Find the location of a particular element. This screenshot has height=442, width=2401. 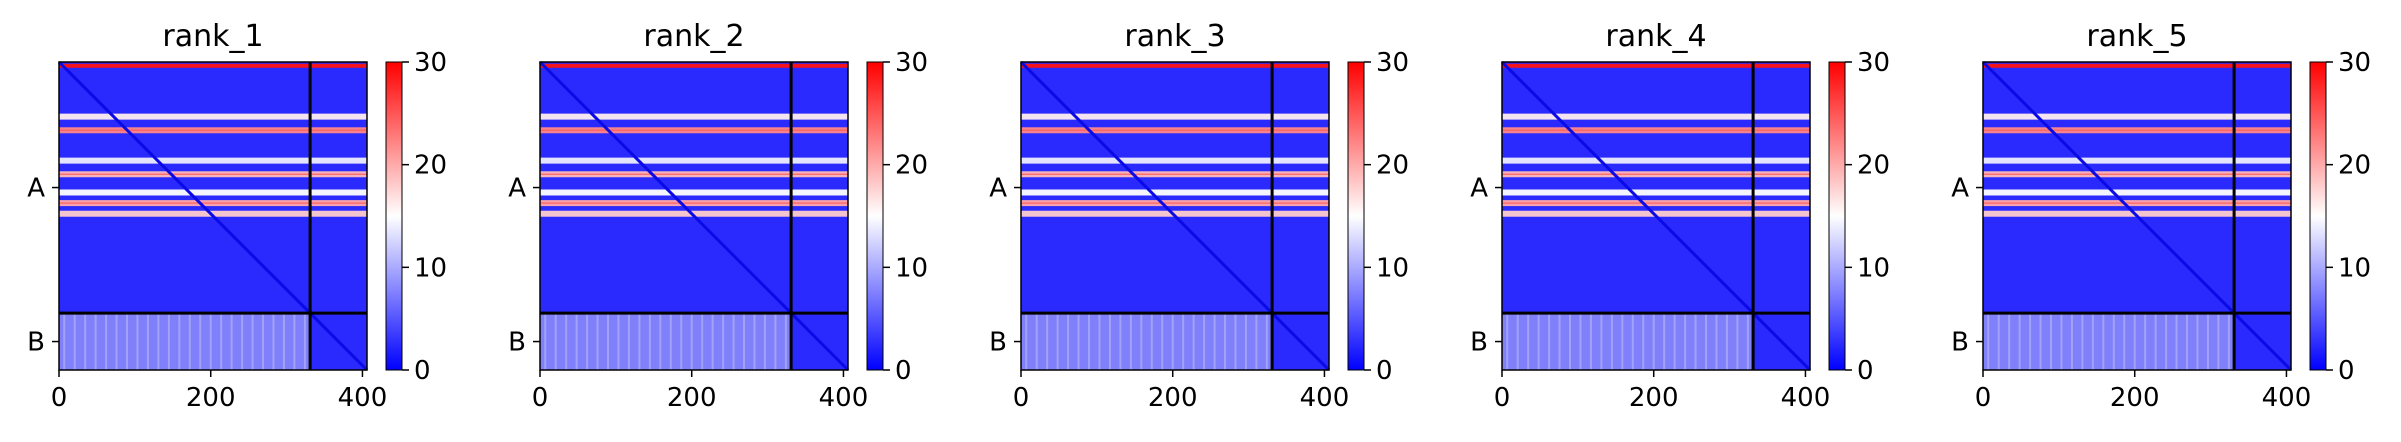

panel-title: rank_1 is located at coordinates (212, 36).